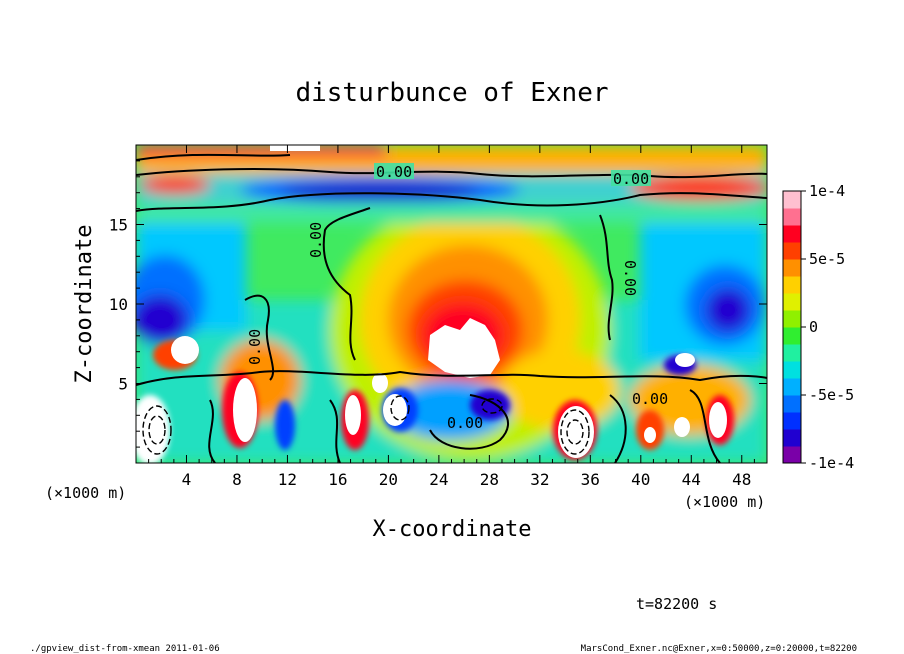  Describe the element at coordinates (237, 479) in the screenshot. I see `x-tick-label: 8` at that location.